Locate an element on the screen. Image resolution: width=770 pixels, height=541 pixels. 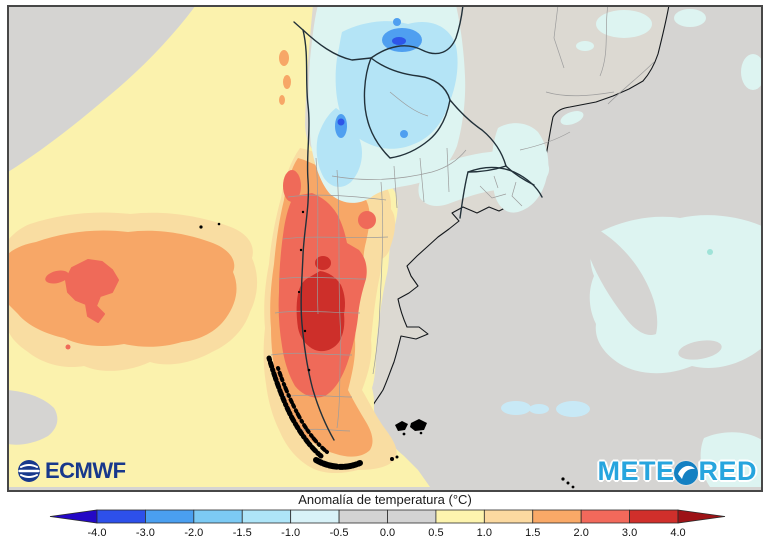
colorbar-arrow-right is located at coordinates (701, 516).